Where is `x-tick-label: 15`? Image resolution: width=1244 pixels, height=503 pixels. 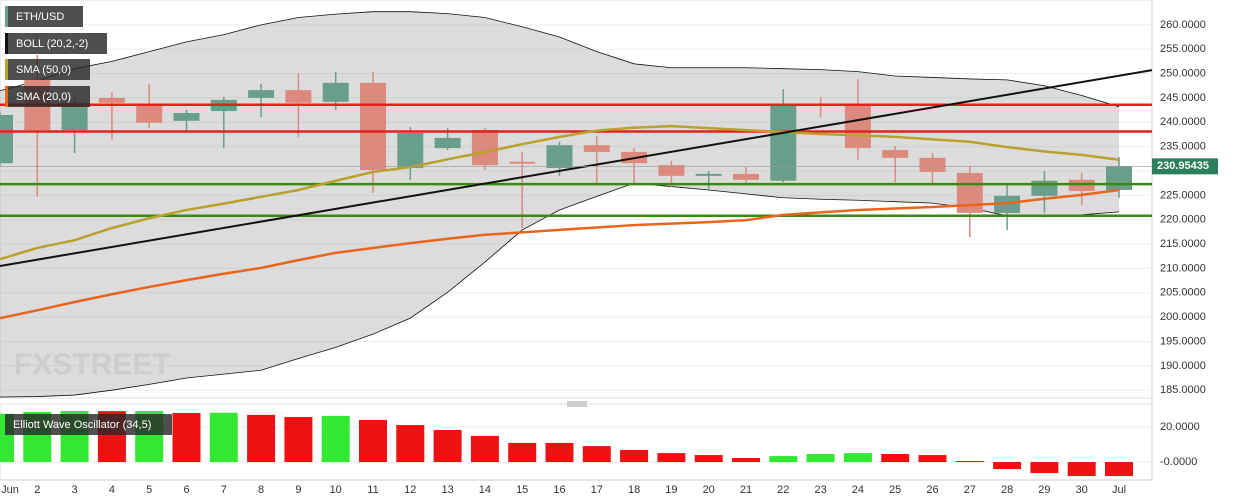 x-tick-label: 15 is located at coordinates (522, 490).